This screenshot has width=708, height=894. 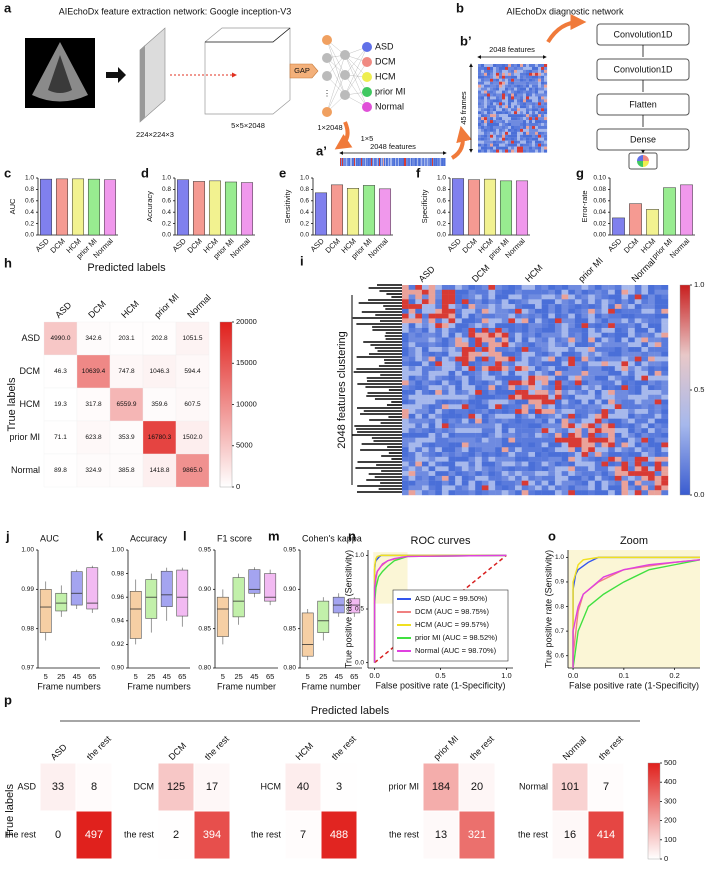 I want to click on column-label: the rest, so click(x=482, y=747).